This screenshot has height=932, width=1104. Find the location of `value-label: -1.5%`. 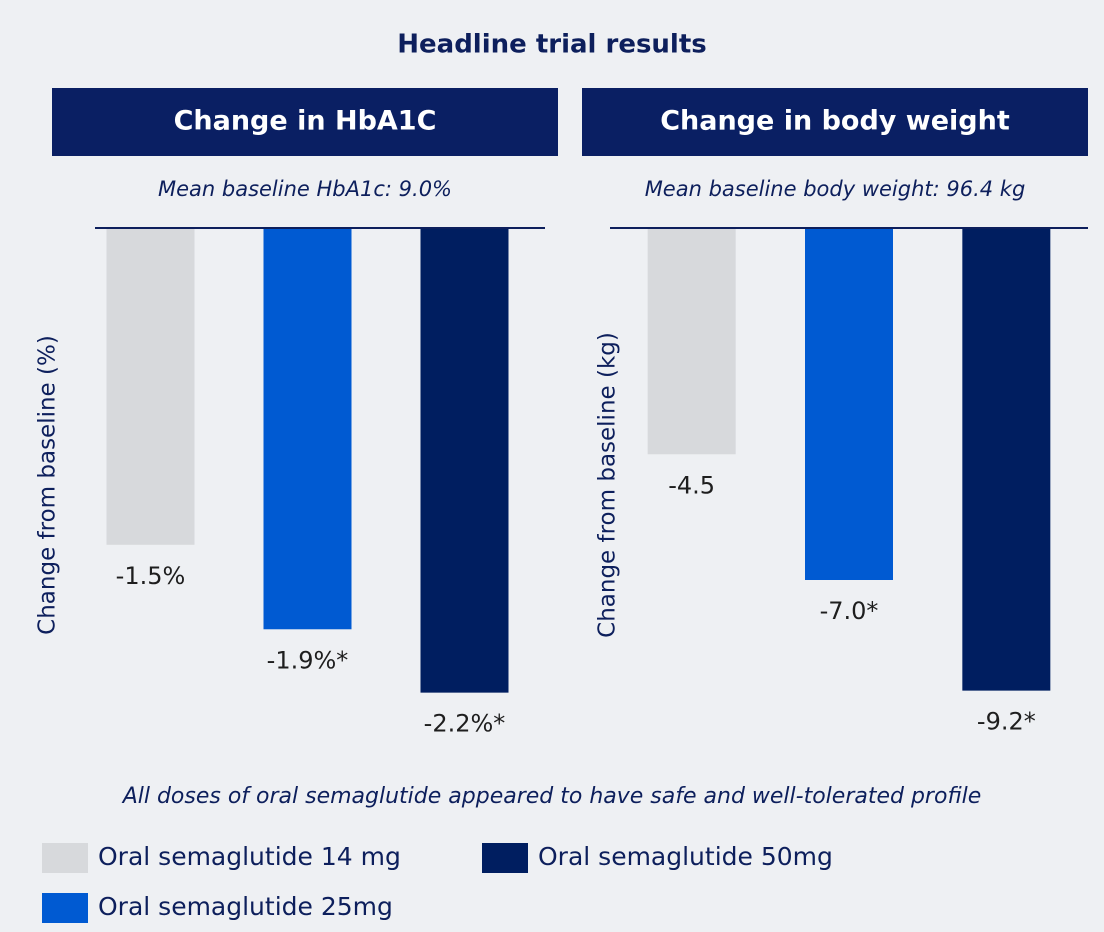

value-label: -1.5% is located at coordinates (151, 576).